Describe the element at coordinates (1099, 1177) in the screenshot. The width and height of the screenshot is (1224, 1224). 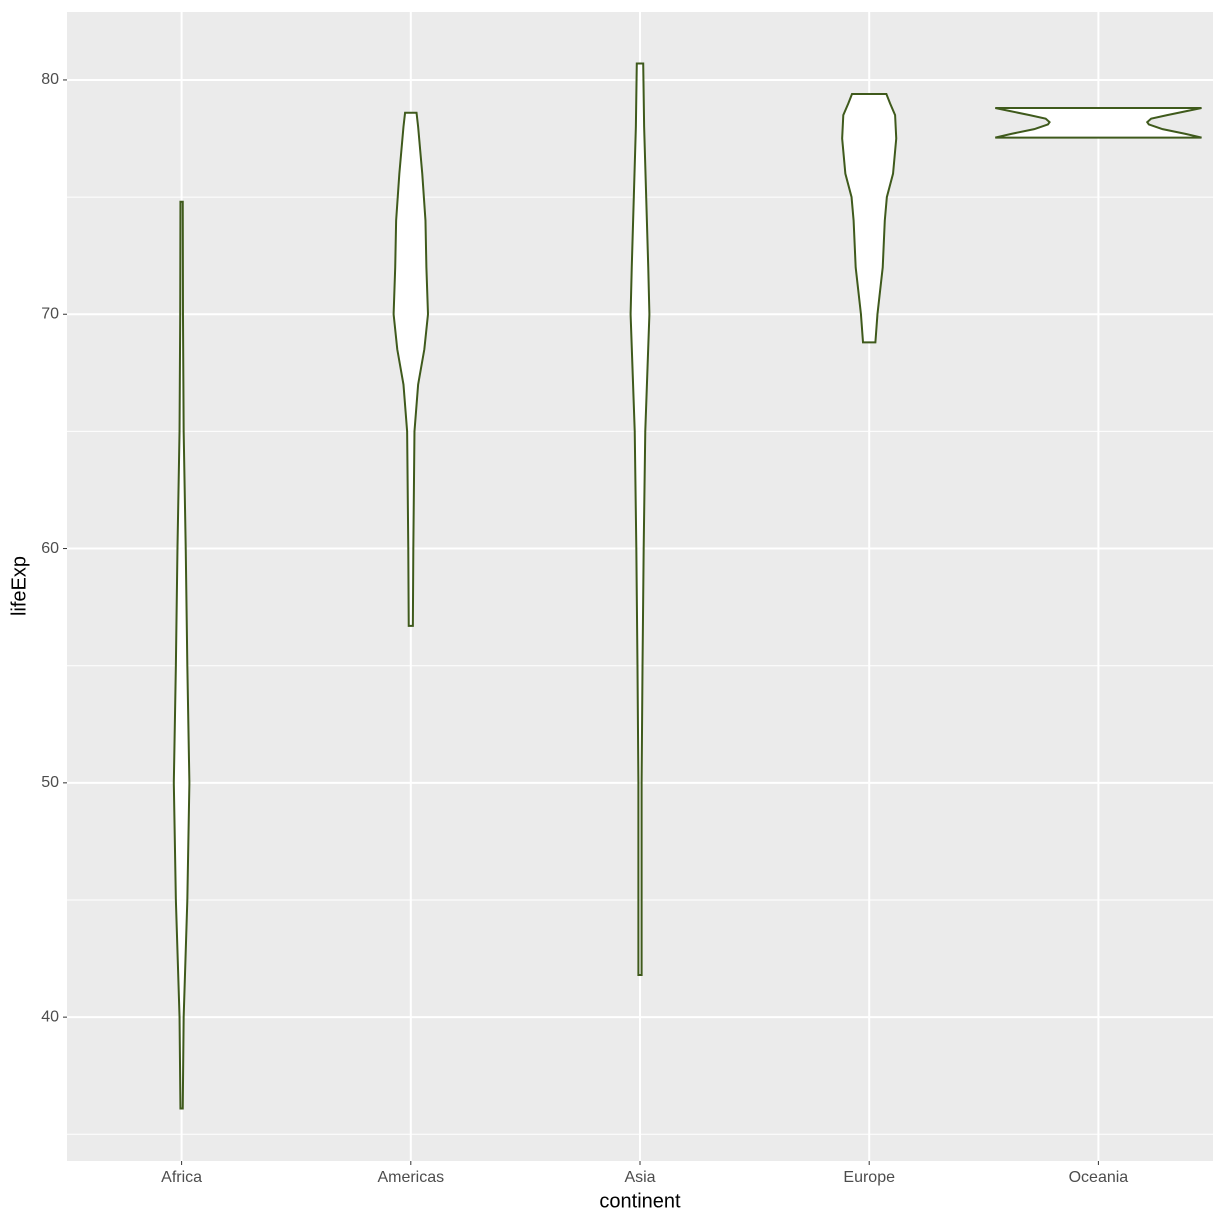
I see `x-tick-label: Oceania` at that location.